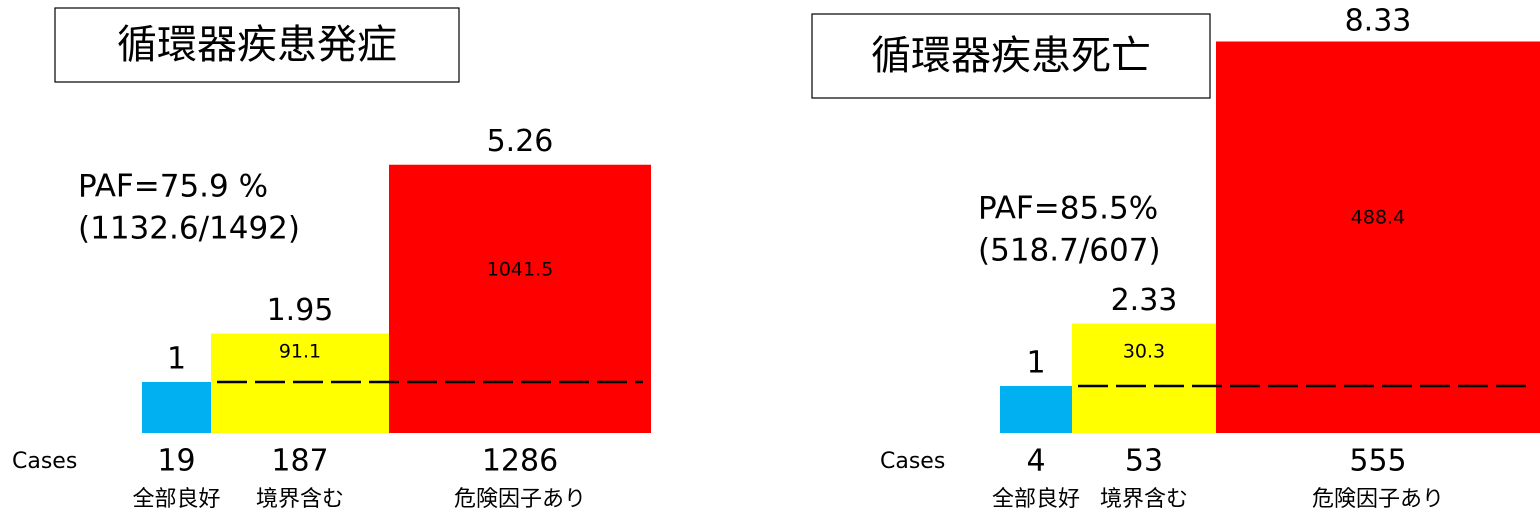  What do you see at coordinates (1069, 251) in the screenshot?
I see `paf-detail: (518.7/607)` at bounding box center [1069, 251].